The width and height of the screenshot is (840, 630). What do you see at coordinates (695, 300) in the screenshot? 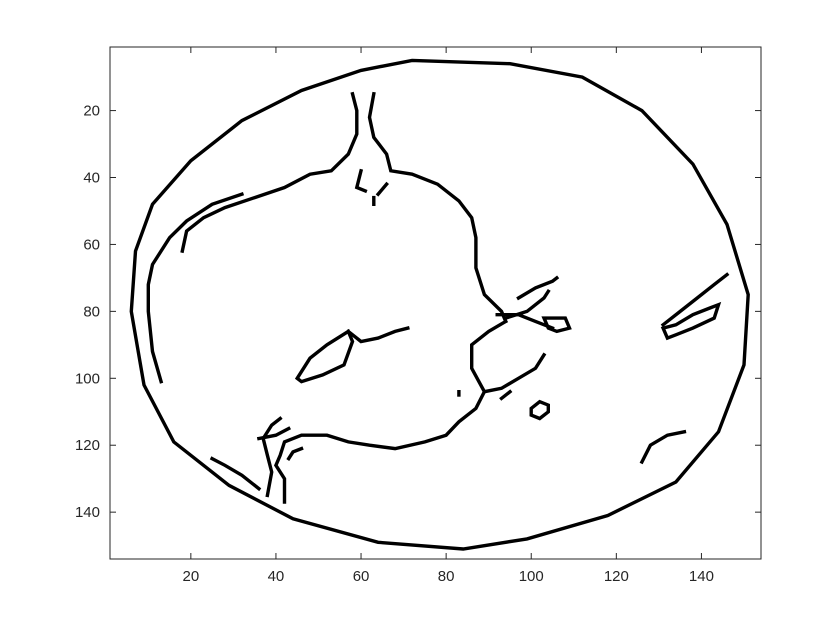
I see `edge-path-right-feature` at bounding box center [695, 300].